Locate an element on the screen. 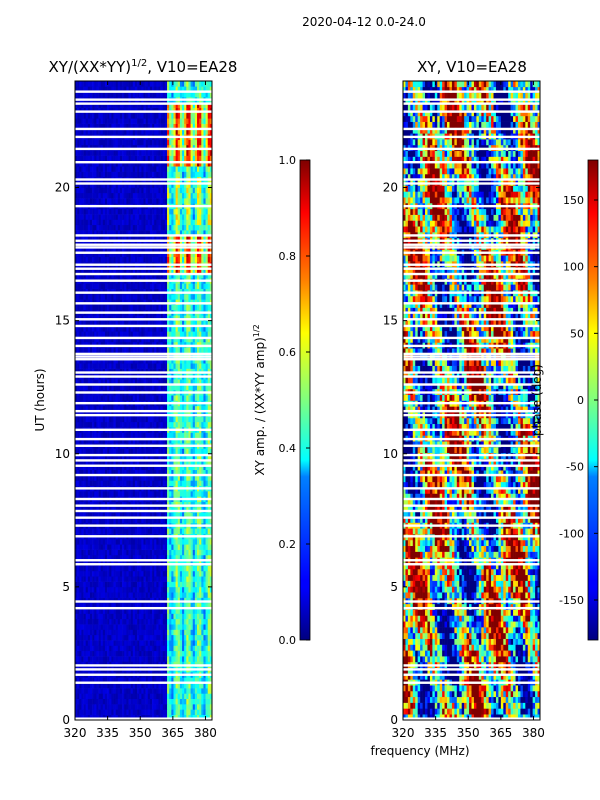  colorbar-tick-label: 50 is located at coordinates (577, 333).